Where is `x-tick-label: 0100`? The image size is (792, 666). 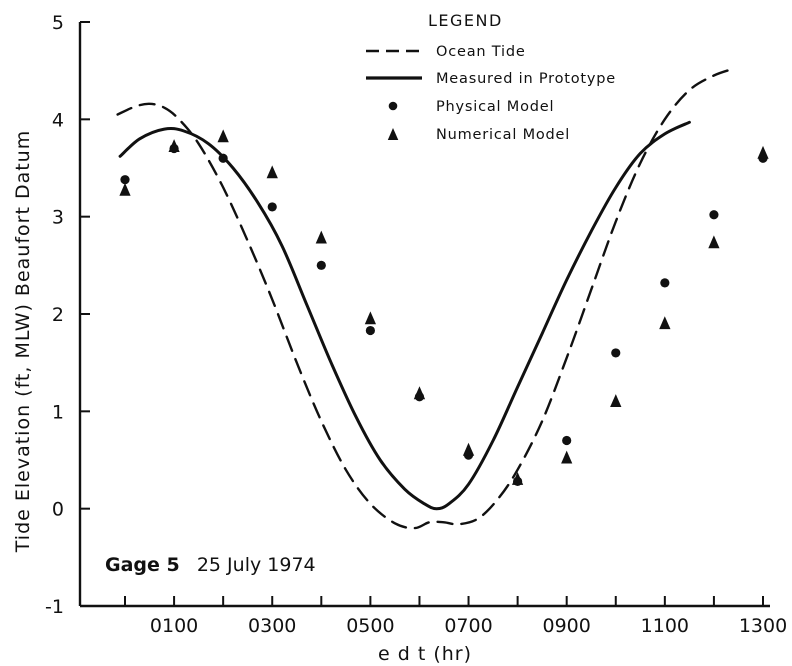
x-tick-label: 0100 is located at coordinates (174, 626).